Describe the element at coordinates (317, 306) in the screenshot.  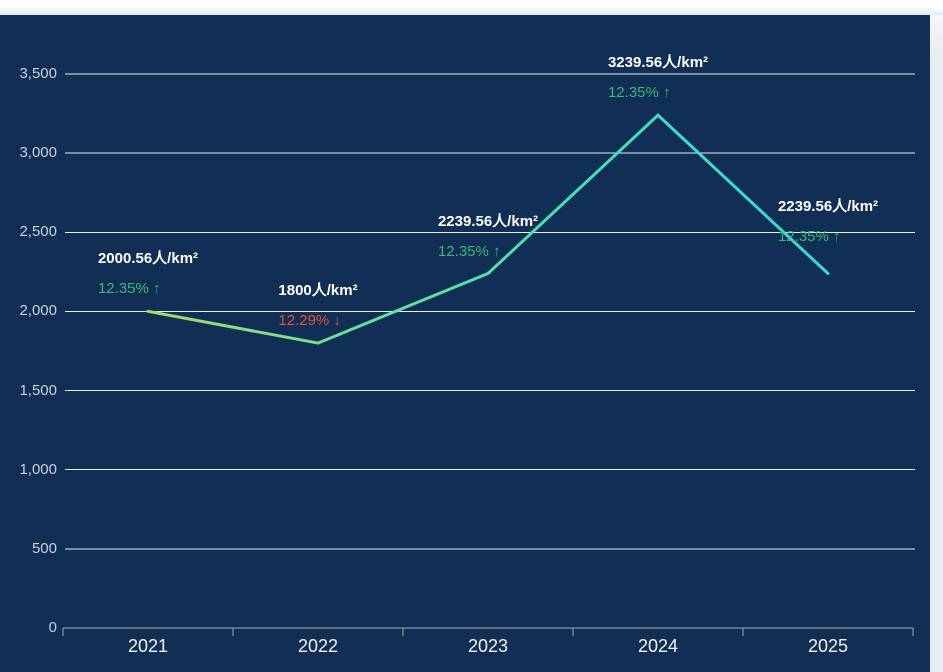
I see `data-point-label: 1800人/km² 12.29% ↓` at that location.